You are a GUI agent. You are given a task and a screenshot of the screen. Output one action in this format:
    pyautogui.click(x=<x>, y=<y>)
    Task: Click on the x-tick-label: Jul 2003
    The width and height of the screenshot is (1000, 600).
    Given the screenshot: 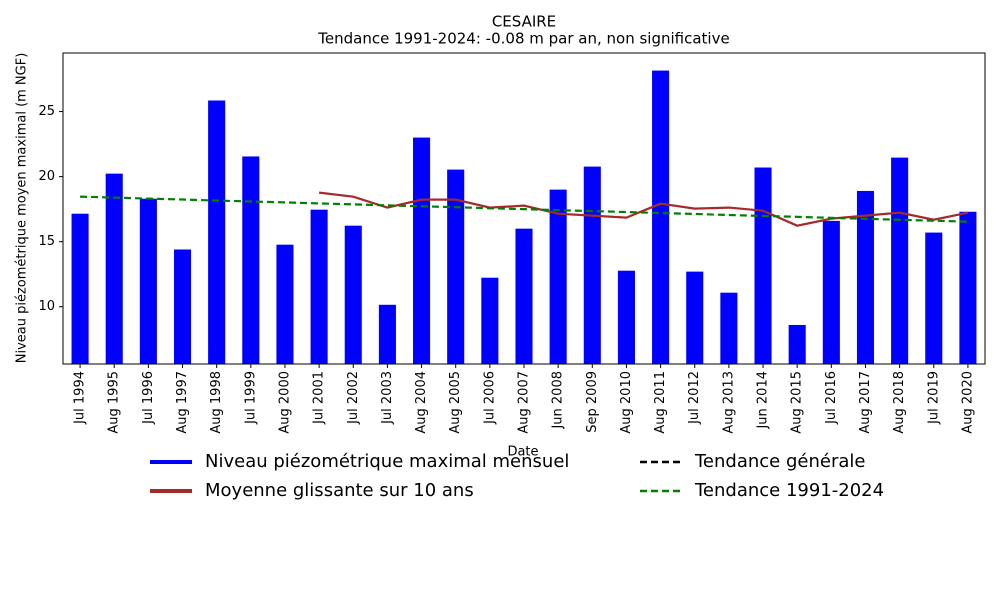 What is the action you would take?
    pyautogui.click(x=387, y=398)
    